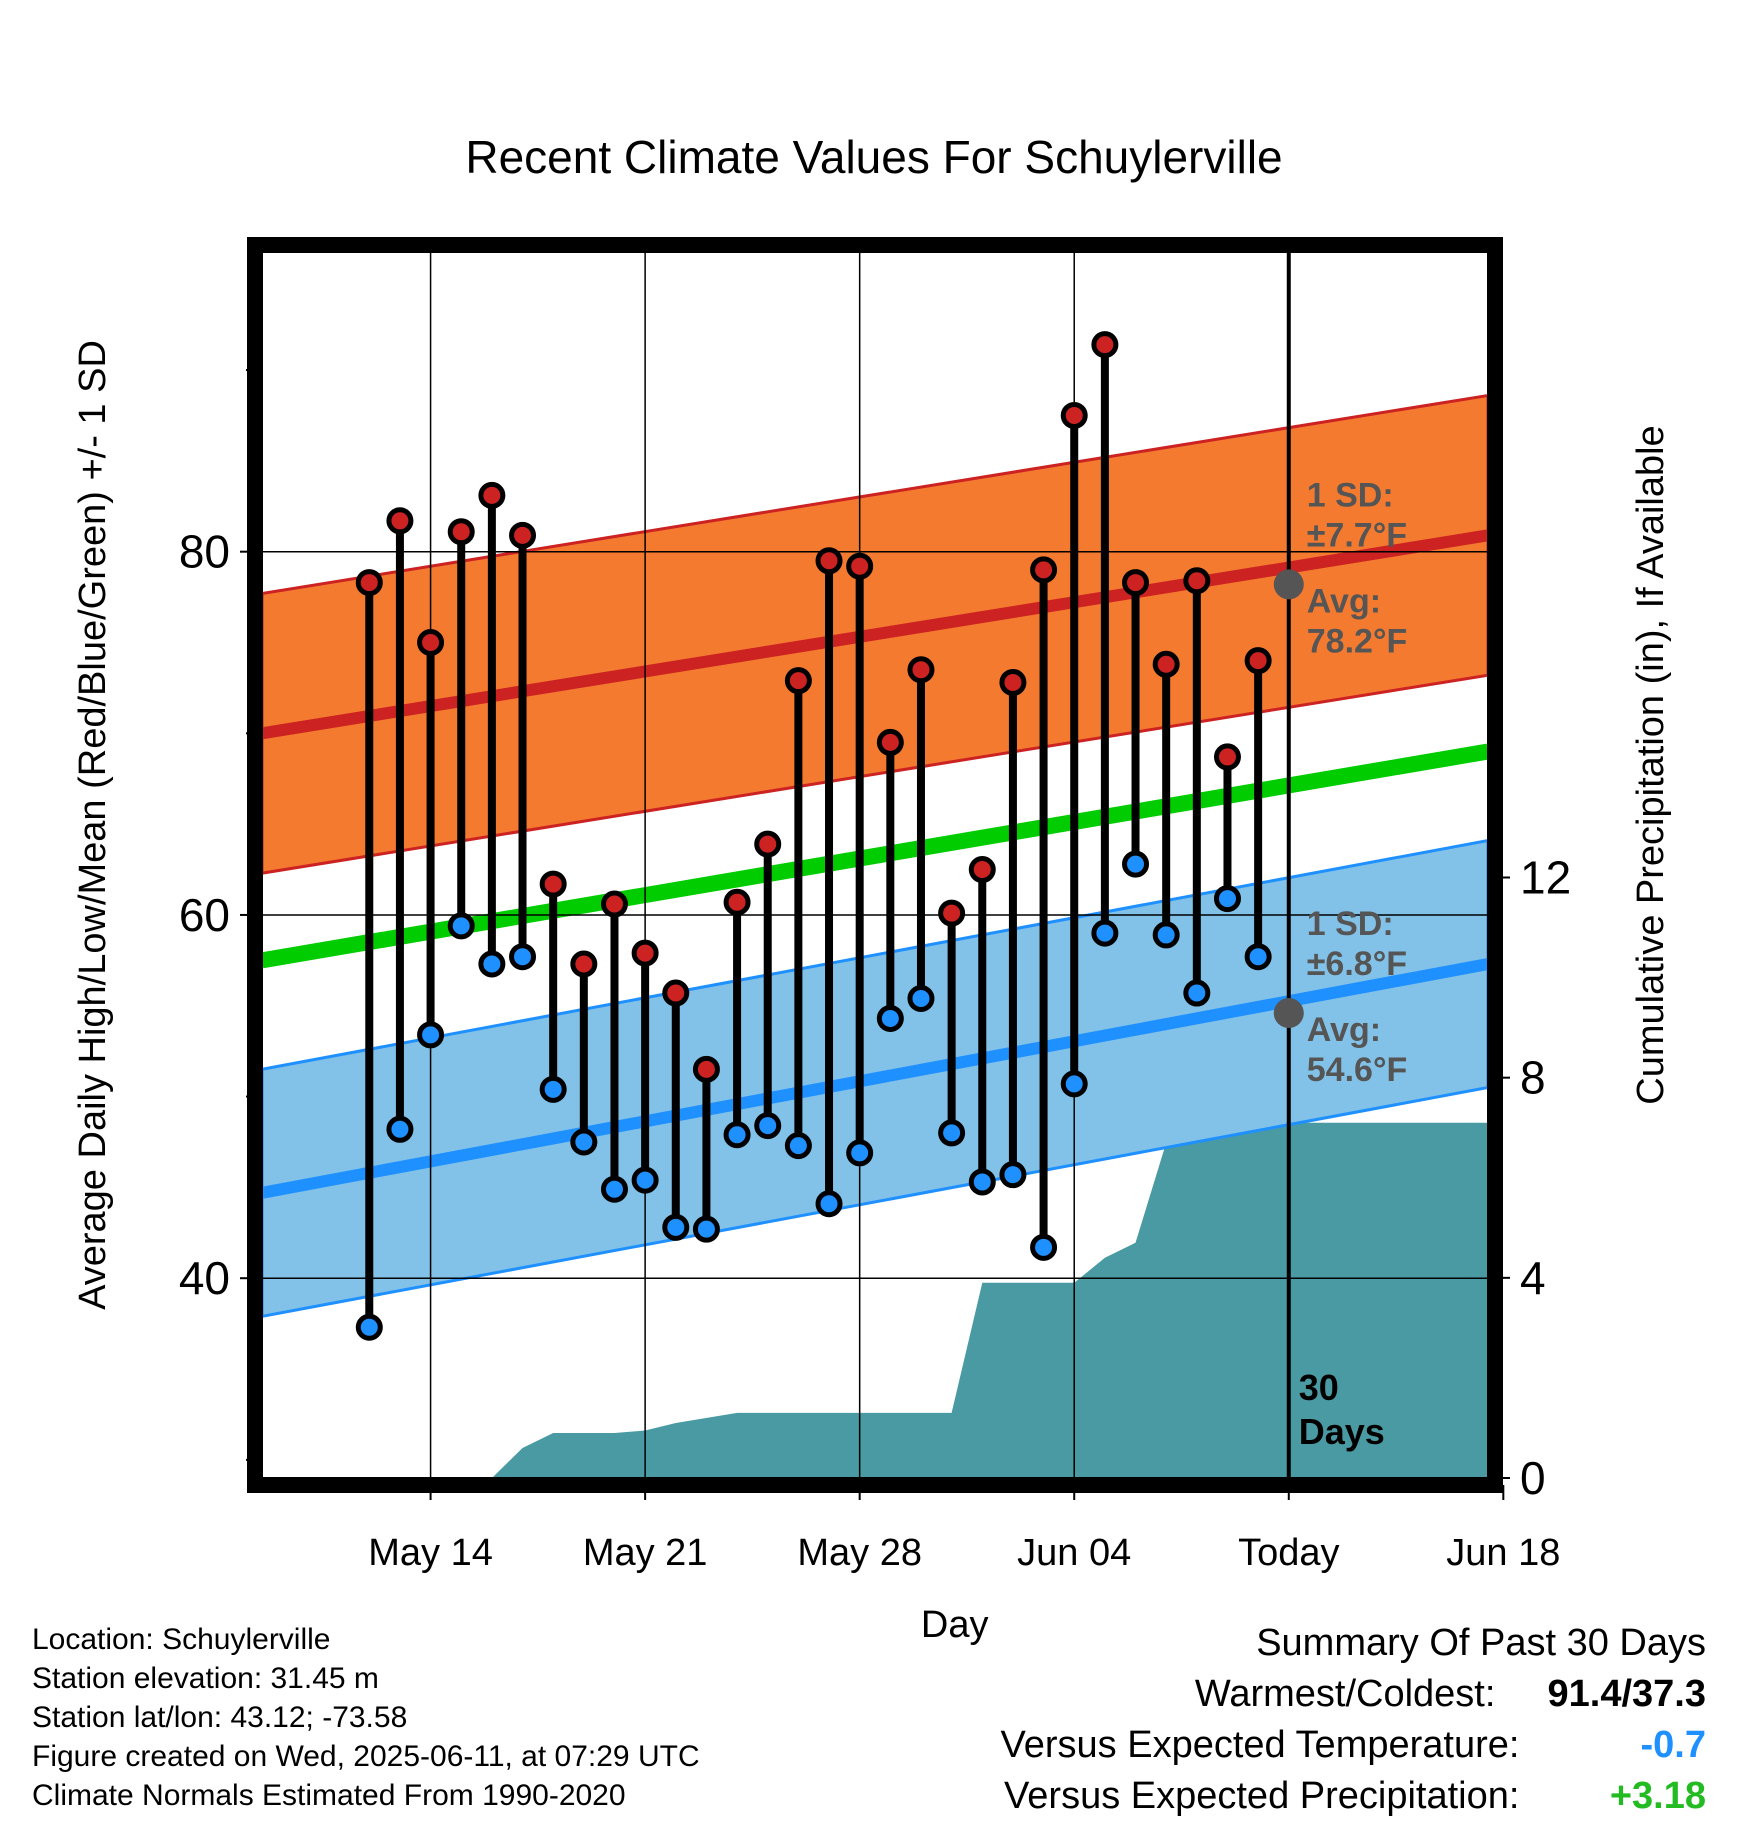 This screenshot has width=1748, height=1828. I want to click on temp-label: Versus Expected Temperature:, so click(1260, 1745).